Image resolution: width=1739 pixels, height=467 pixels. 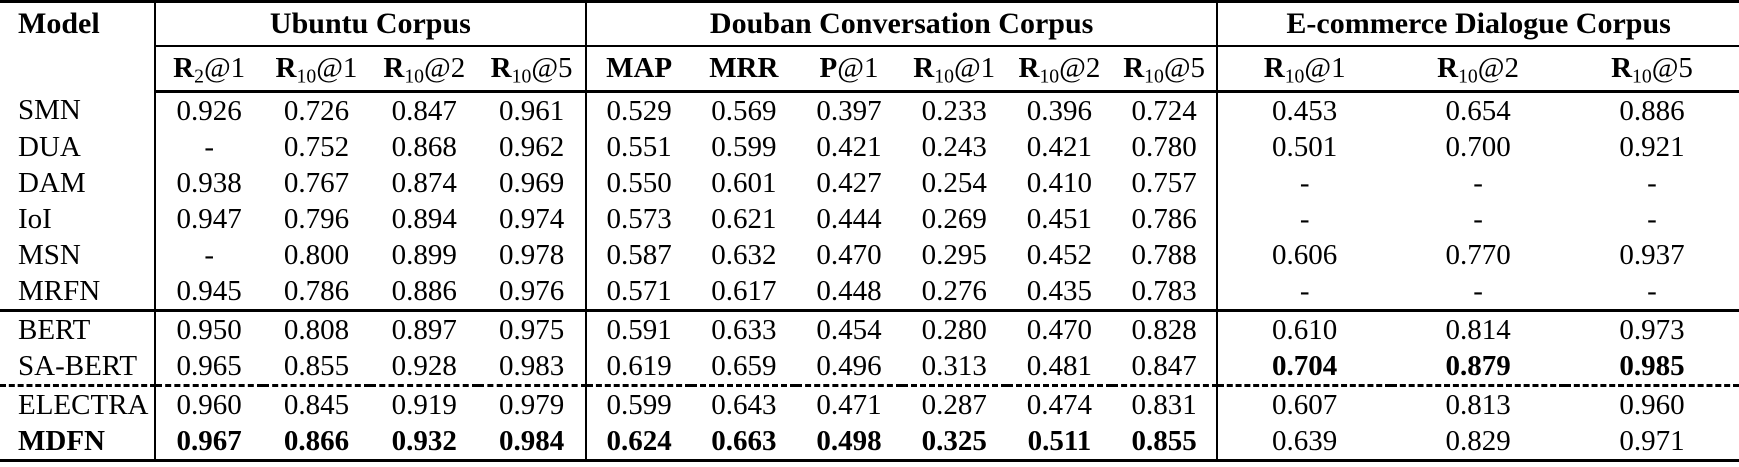 What do you see at coordinates (954, 146) in the screenshot?
I see `value-cell: 0.243` at bounding box center [954, 146].